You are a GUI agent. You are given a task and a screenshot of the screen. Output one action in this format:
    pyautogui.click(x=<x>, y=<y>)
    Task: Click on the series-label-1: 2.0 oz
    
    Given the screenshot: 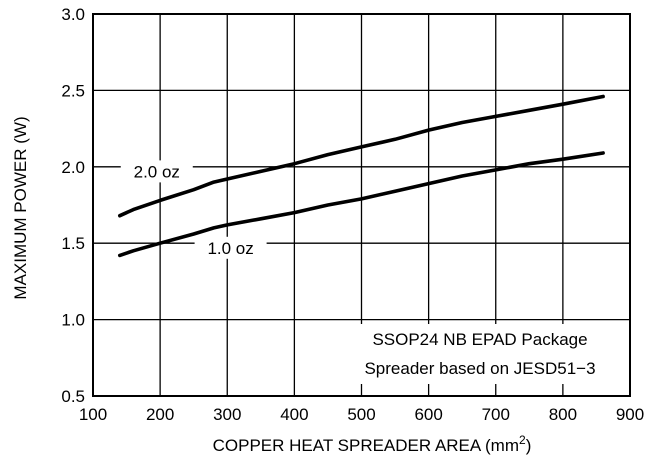 What is the action you would take?
    pyautogui.click(x=157, y=171)
    